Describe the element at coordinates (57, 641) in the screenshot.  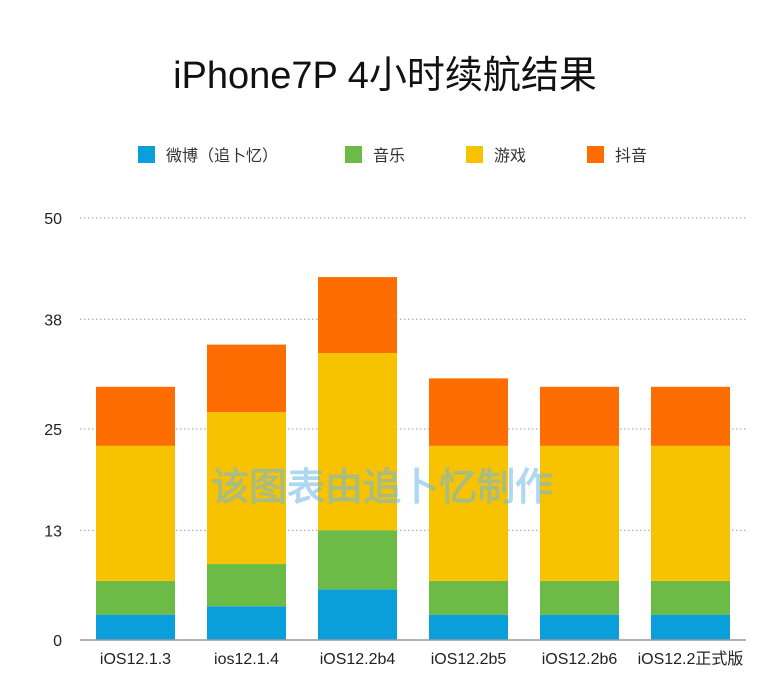
I see `y-tick-label: 0` at that location.